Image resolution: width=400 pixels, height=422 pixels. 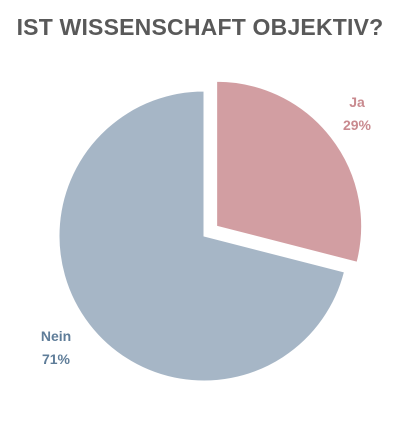 What do you see at coordinates (56, 336) in the screenshot?
I see `slice-label-nein: Nein` at bounding box center [56, 336].